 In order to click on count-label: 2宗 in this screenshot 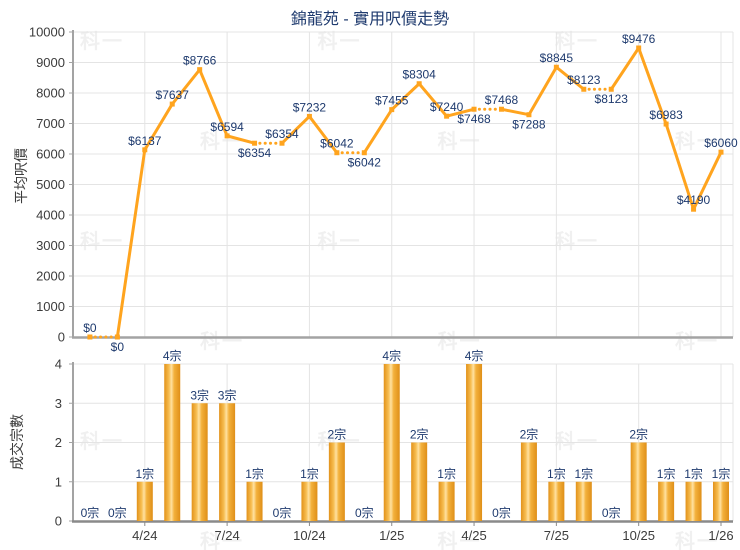, I will do `click(638, 434)`.